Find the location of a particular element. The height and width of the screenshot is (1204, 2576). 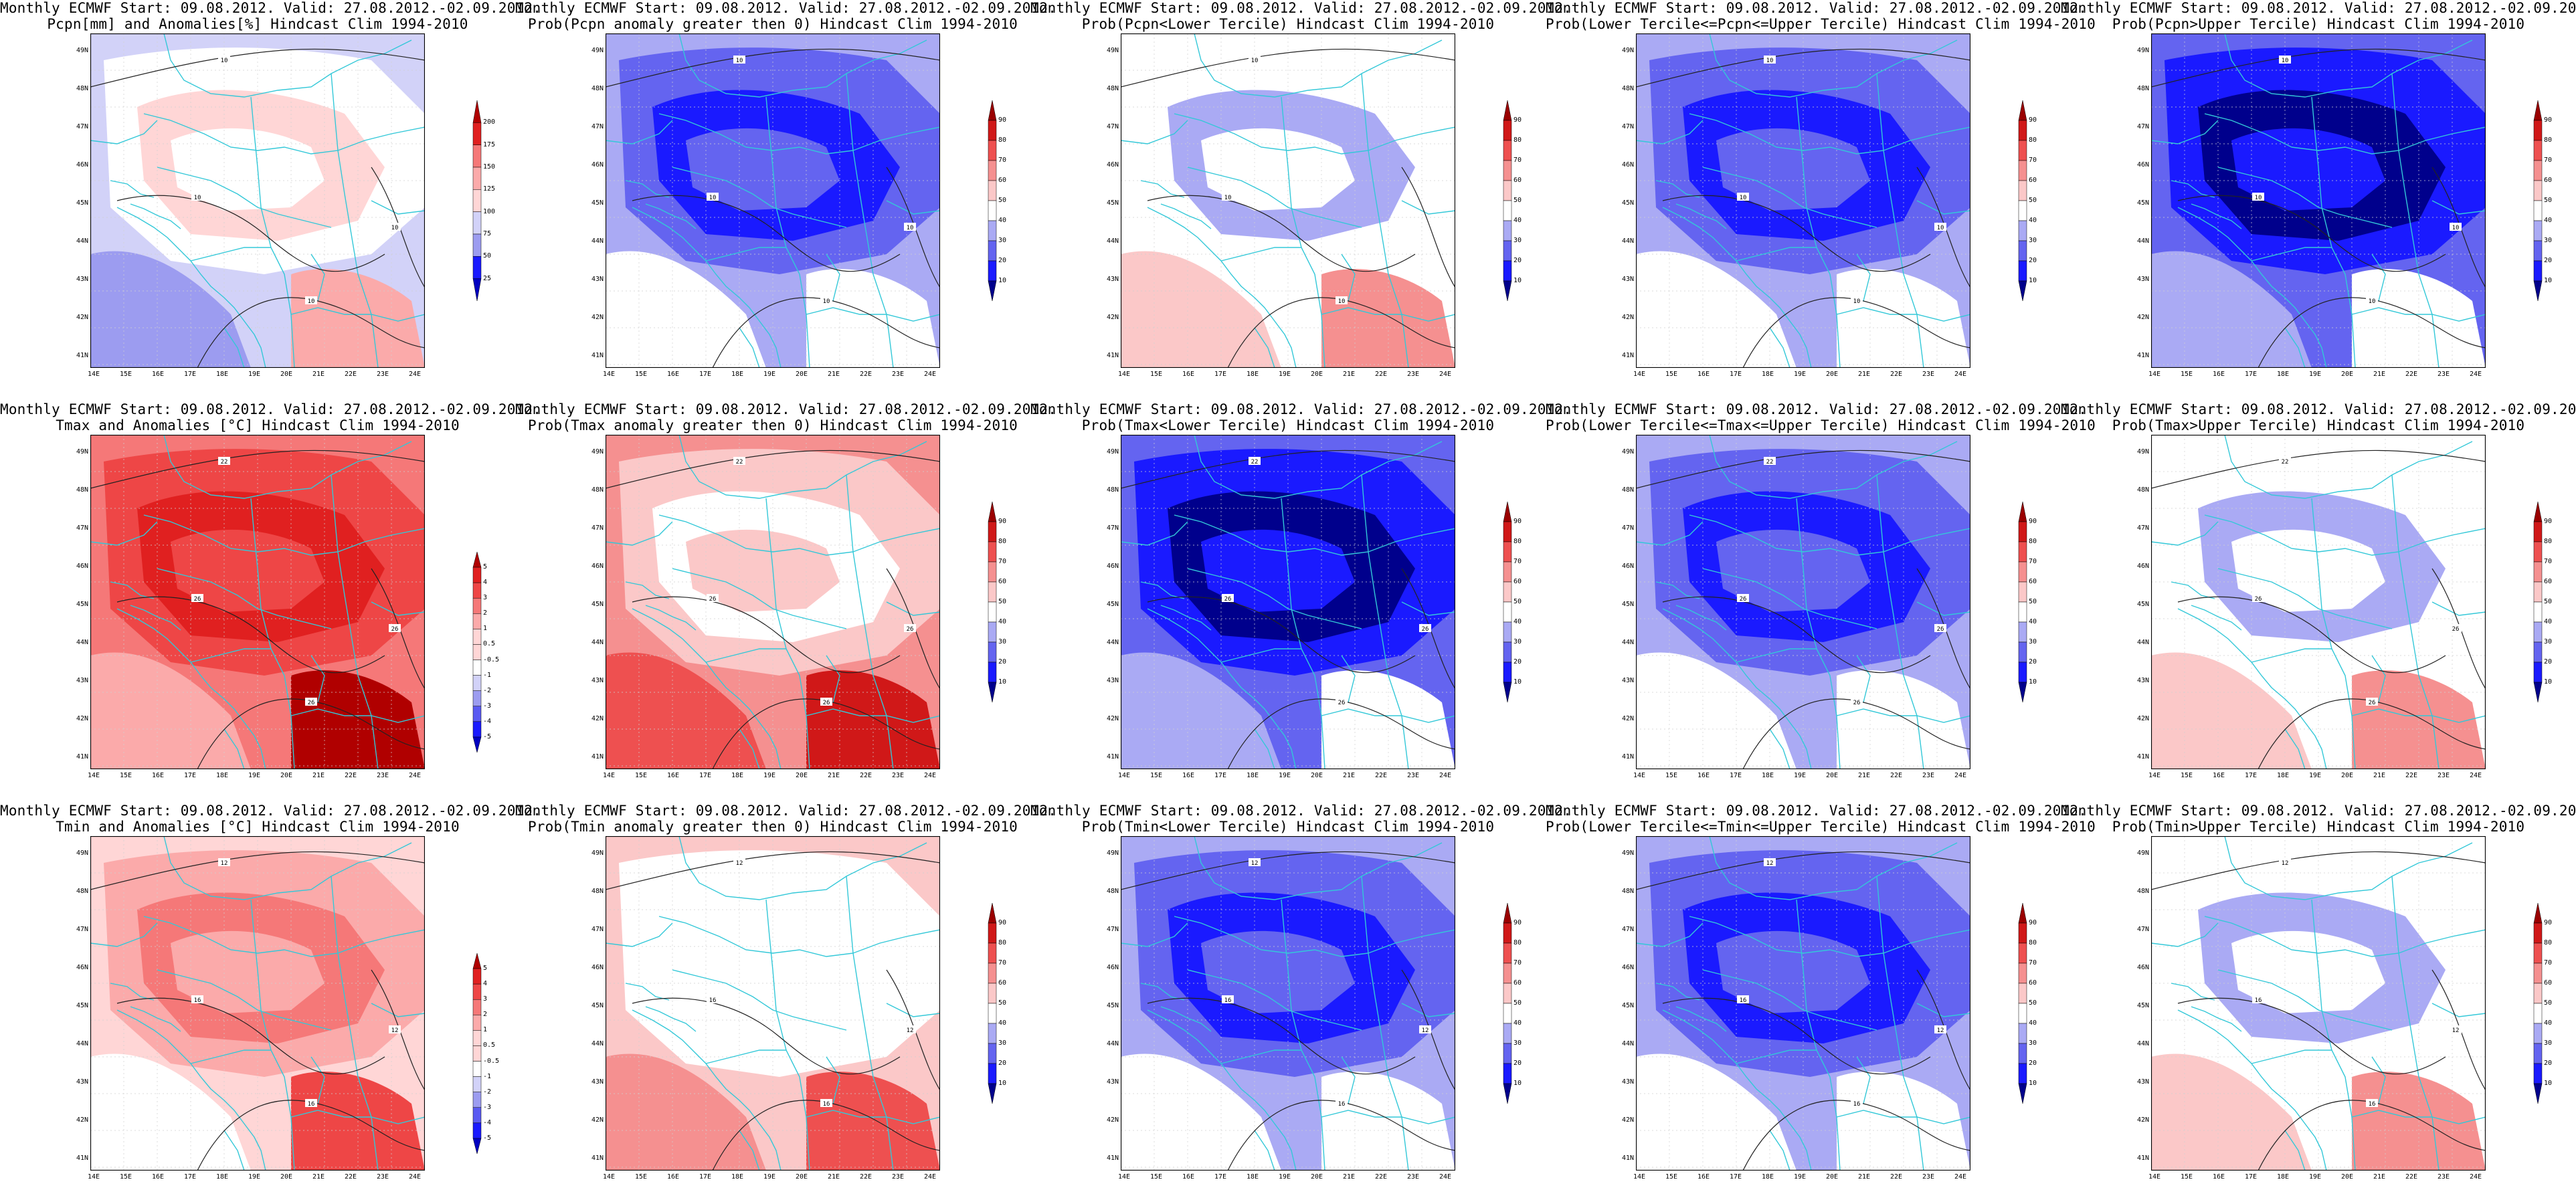

lat-tick-label: 47N is located at coordinates (2142, 528).